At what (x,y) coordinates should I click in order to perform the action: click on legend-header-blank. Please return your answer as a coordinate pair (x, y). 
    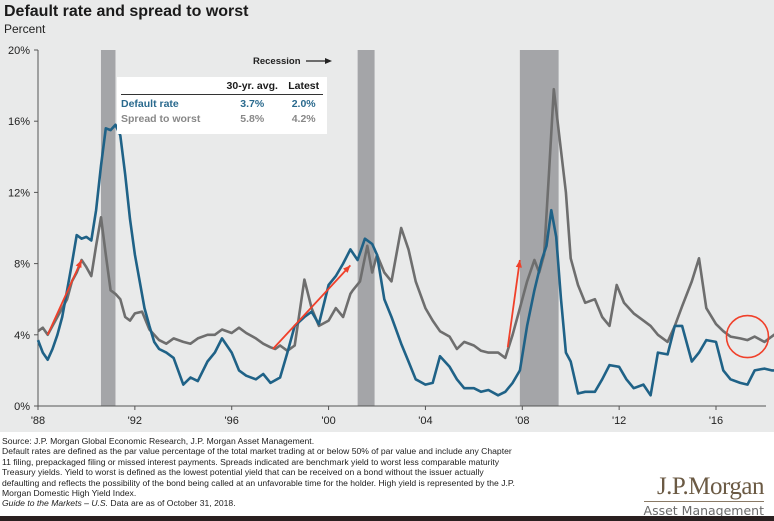
    Looking at the image, I should click on (171, 87).